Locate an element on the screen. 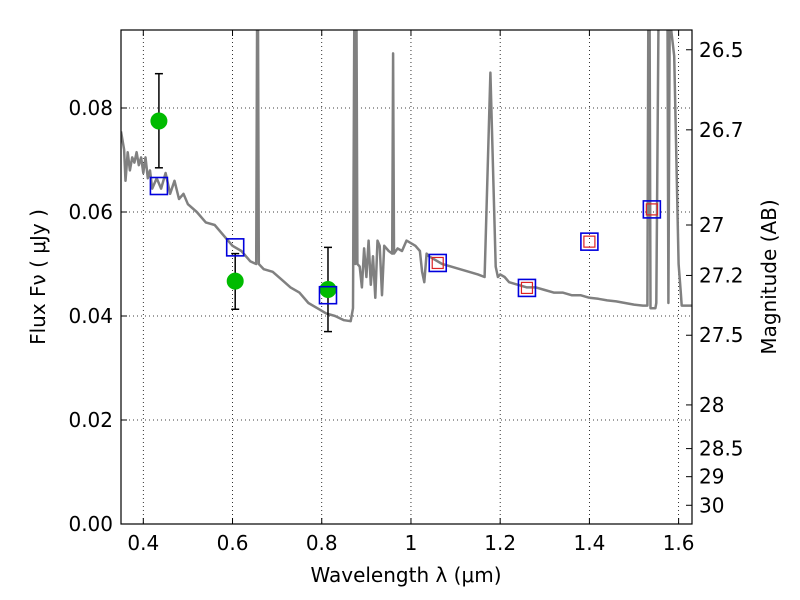 Image resolution: width=800 pixels, height=600 pixels. magnitude-tick-label: 27.2 is located at coordinates (721, 275).